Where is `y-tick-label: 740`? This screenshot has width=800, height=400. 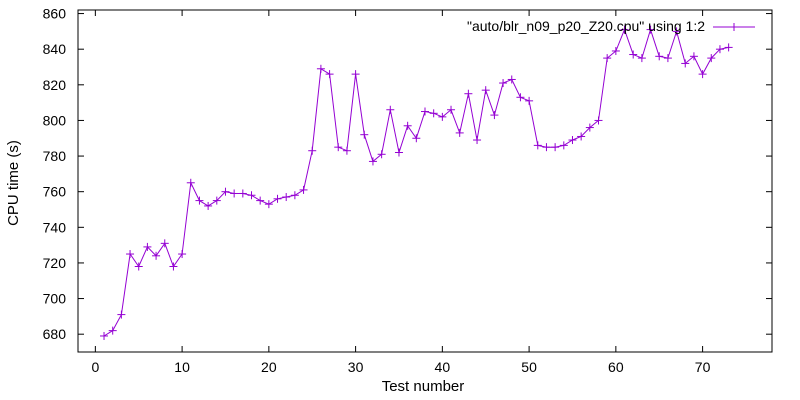 y-tick-label: 740 is located at coordinates (55, 227).